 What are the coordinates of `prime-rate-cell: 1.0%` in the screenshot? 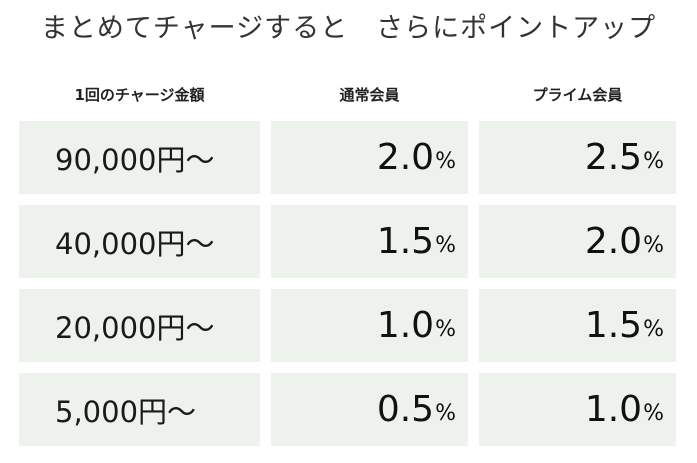 It's located at (577, 409).